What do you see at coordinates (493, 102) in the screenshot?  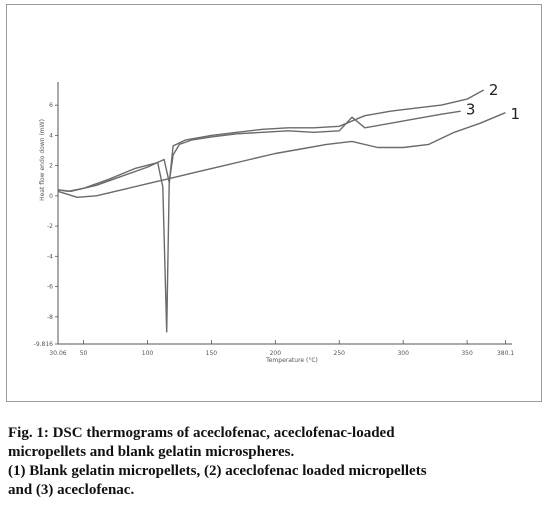 I see `curve-labels: 123` at bounding box center [493, 102].